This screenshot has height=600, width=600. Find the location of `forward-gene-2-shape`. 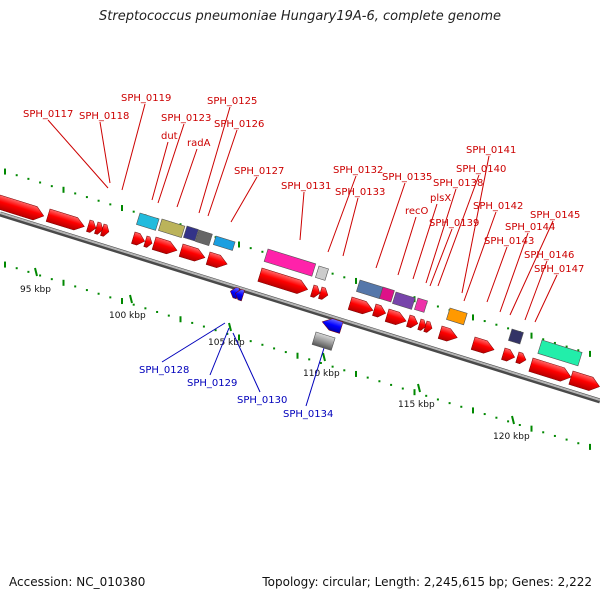

forward-gene-2-shape is located at coordinates (65, 219).